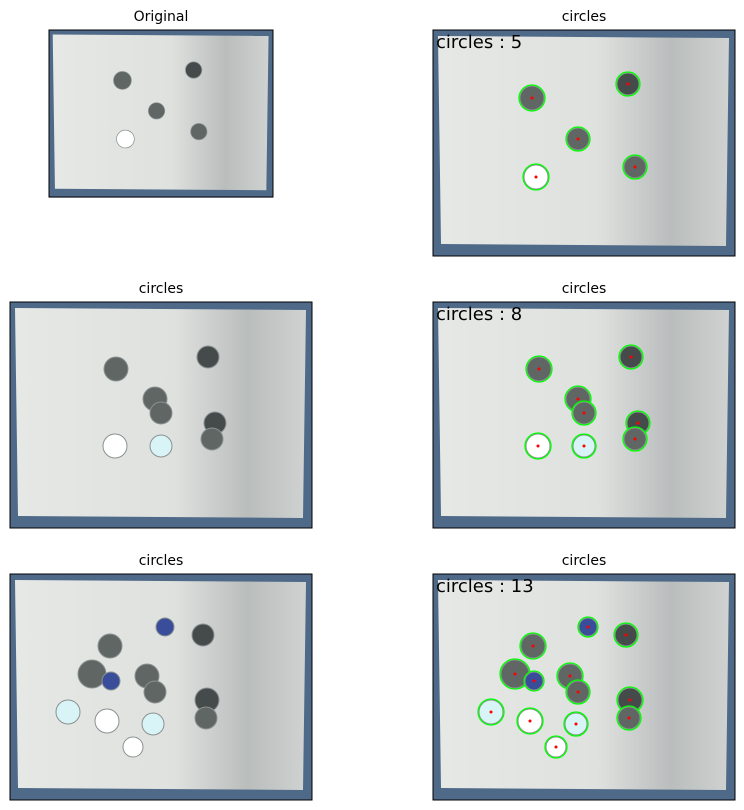  Describe the element at coordinates (479, 314) in the screenshot. I see `circle-count: circles : 8` at that location.